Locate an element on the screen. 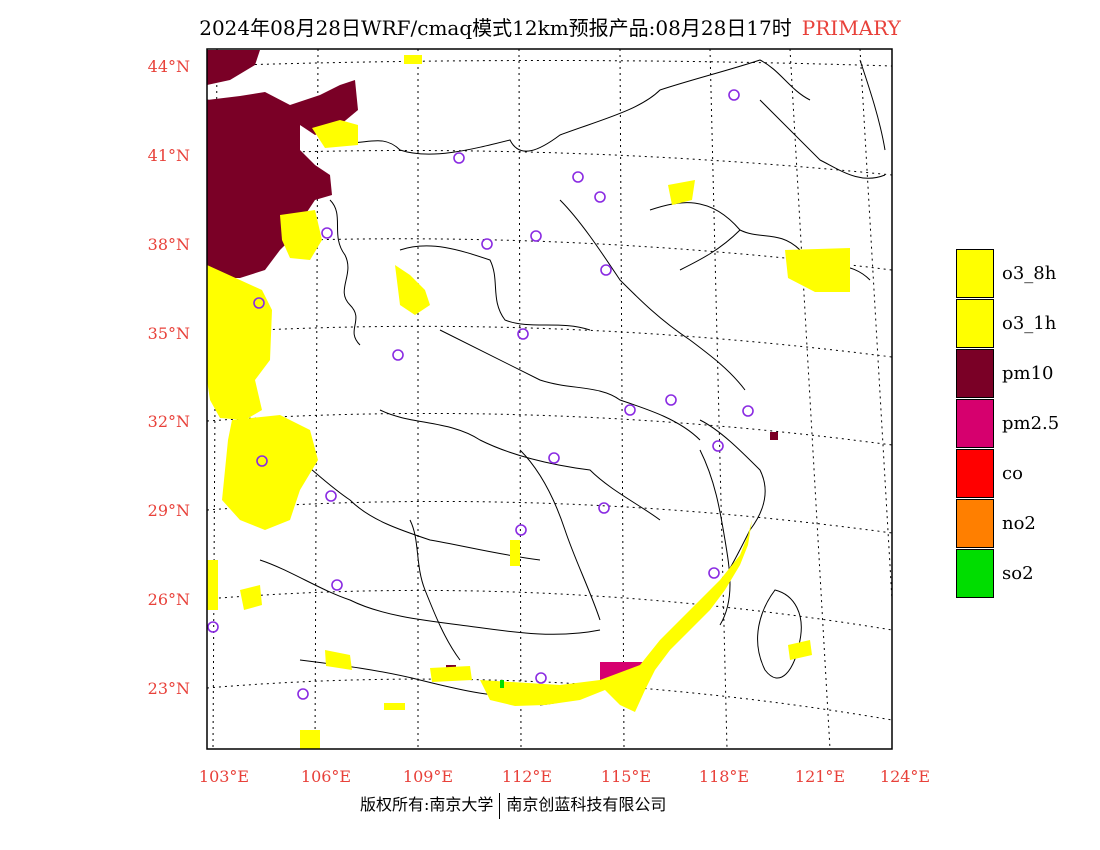  legend: o3_8h o3_1h pm10 pm2.5 co no2 so2 is located at coordinates (1021, 424).